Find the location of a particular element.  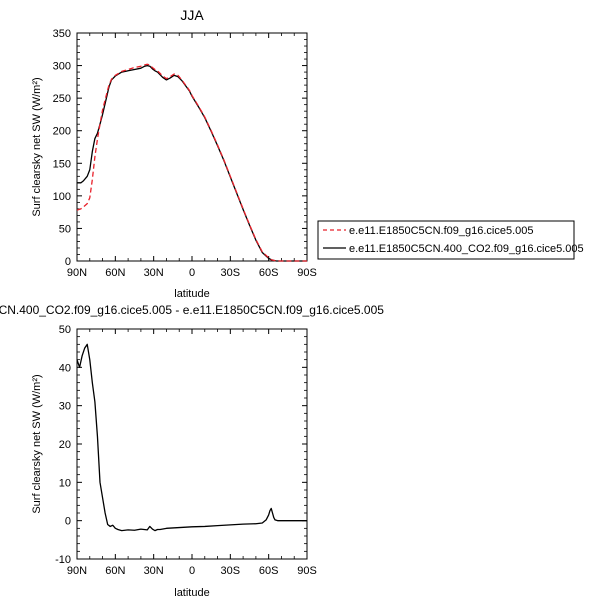

chart-top-y-tick-label: 300 is located at coordinates (62, 67).